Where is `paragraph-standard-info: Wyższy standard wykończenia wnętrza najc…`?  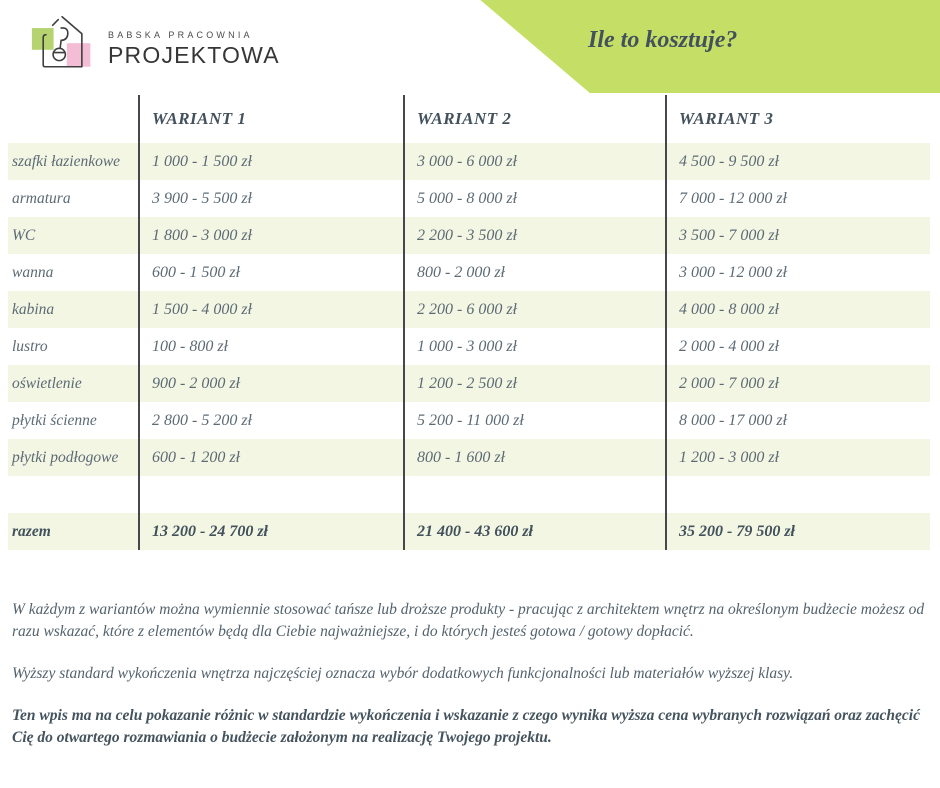
paragraph-standard-info: Wyższy standard wykończenia wnętrza najc… is located at coordinates (403, 673).